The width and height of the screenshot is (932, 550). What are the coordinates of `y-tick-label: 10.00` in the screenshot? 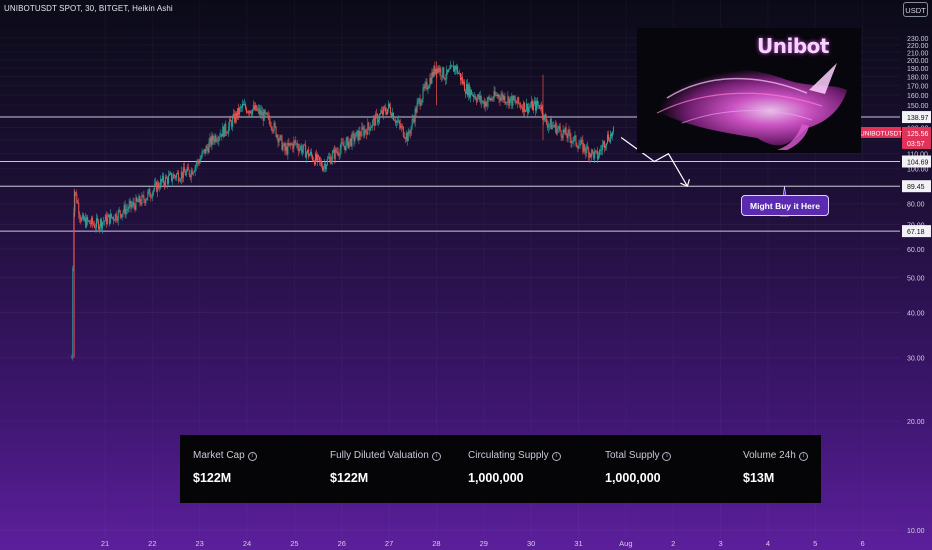 It's located at (916, 531).